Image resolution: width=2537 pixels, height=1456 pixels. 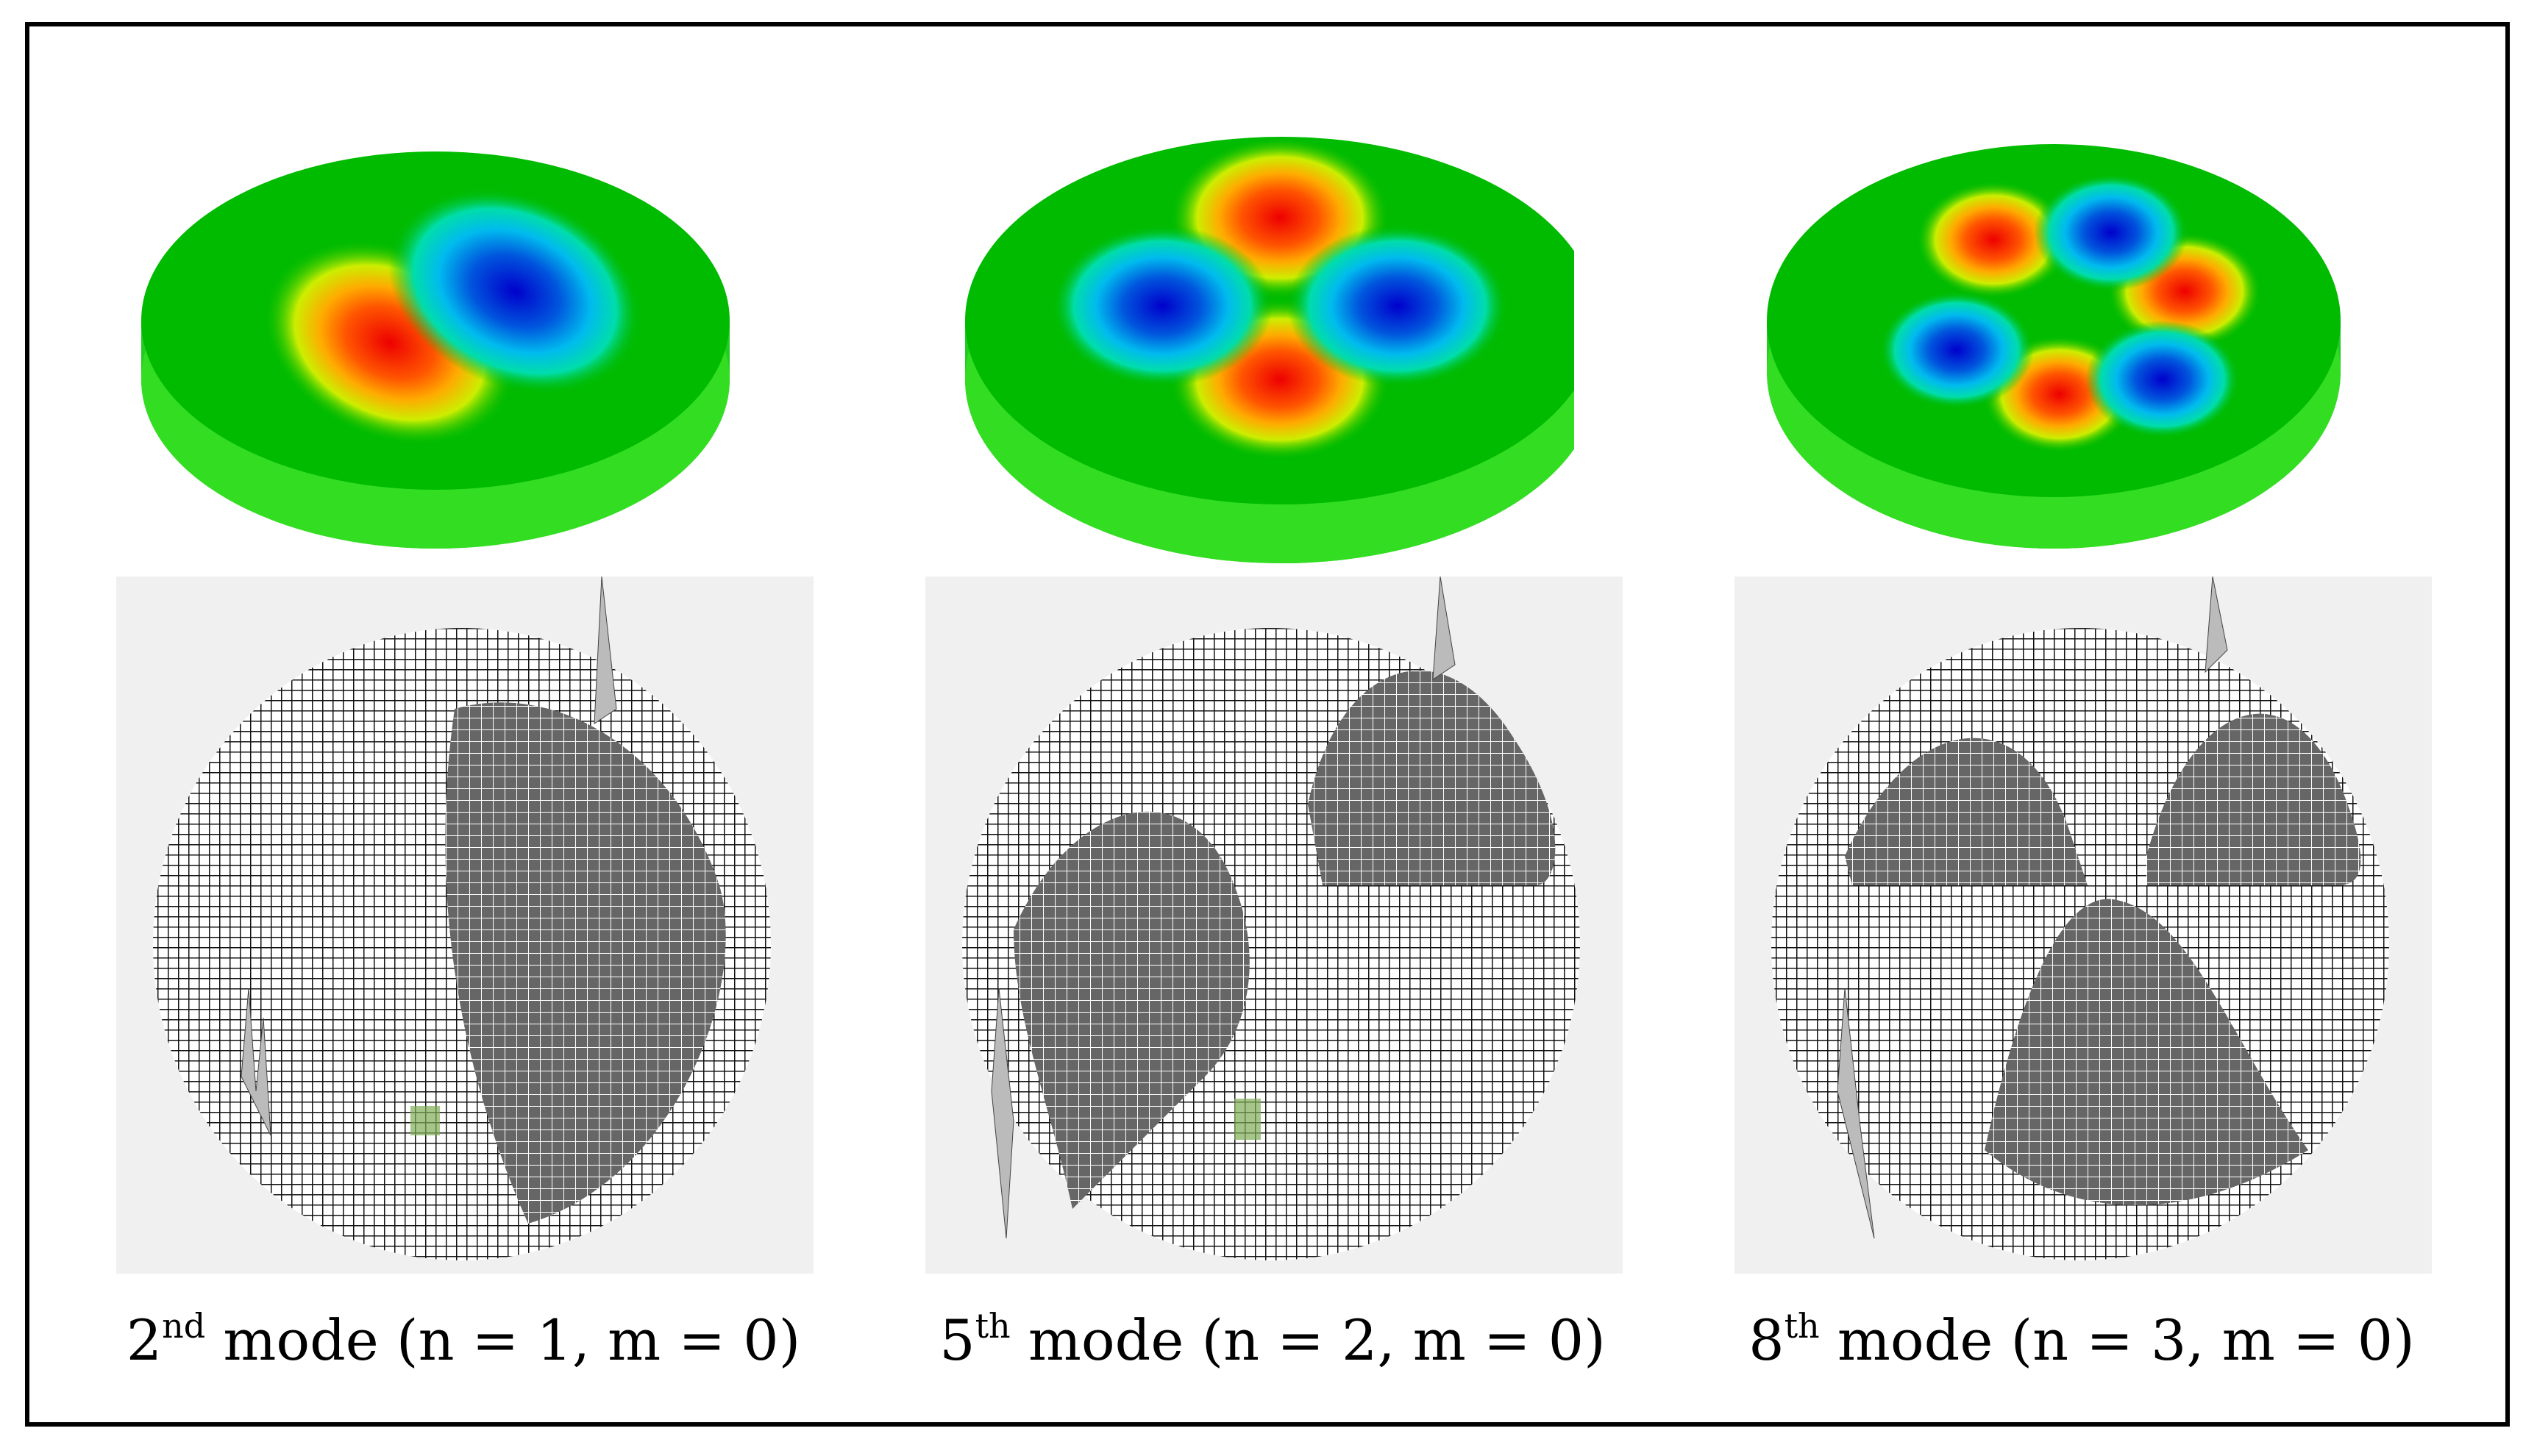 What do you see at coordinates (463, 1339) in the screenshot?
I see `mode-caption-1: 2nd mode (n = 1, m = 0)` at bounding box center [463, 1339].